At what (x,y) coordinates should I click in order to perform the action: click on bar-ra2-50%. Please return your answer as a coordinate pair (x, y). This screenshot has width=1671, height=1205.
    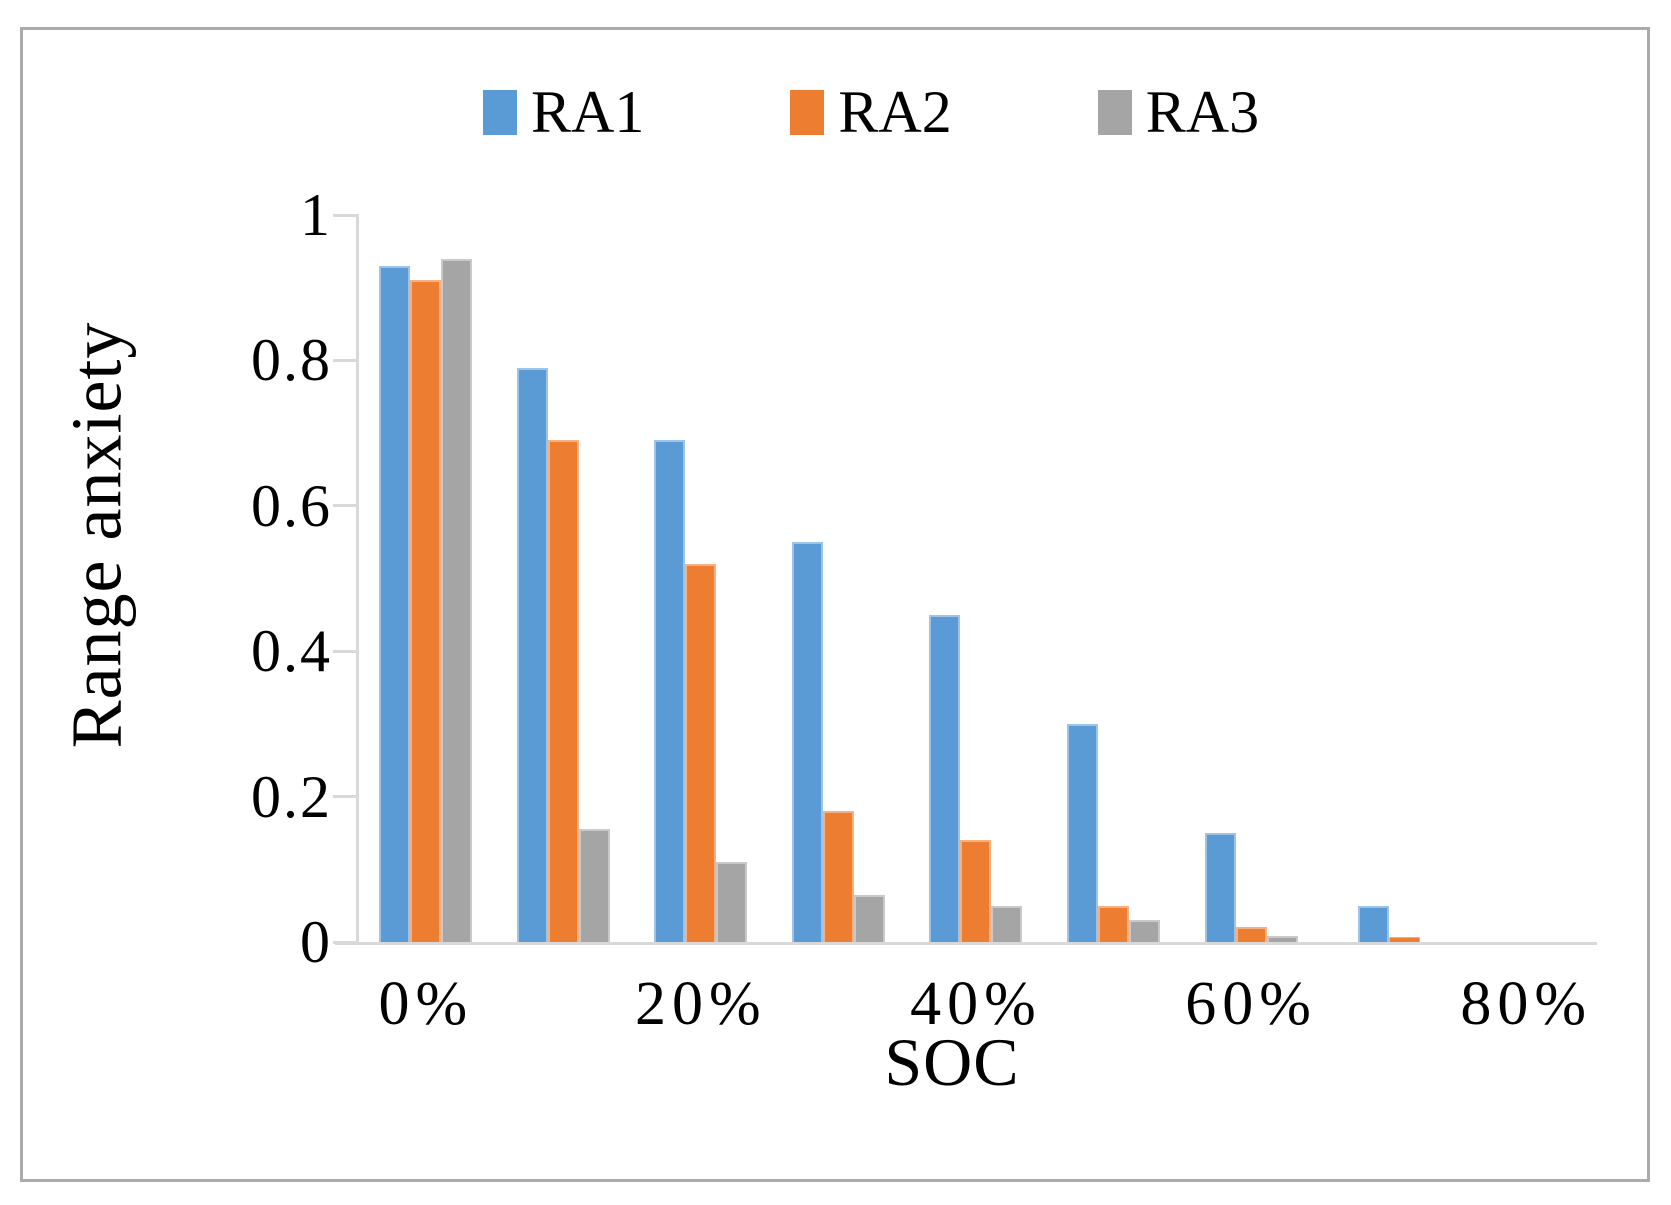
    Looking at the image, I should click on (1114, 924).